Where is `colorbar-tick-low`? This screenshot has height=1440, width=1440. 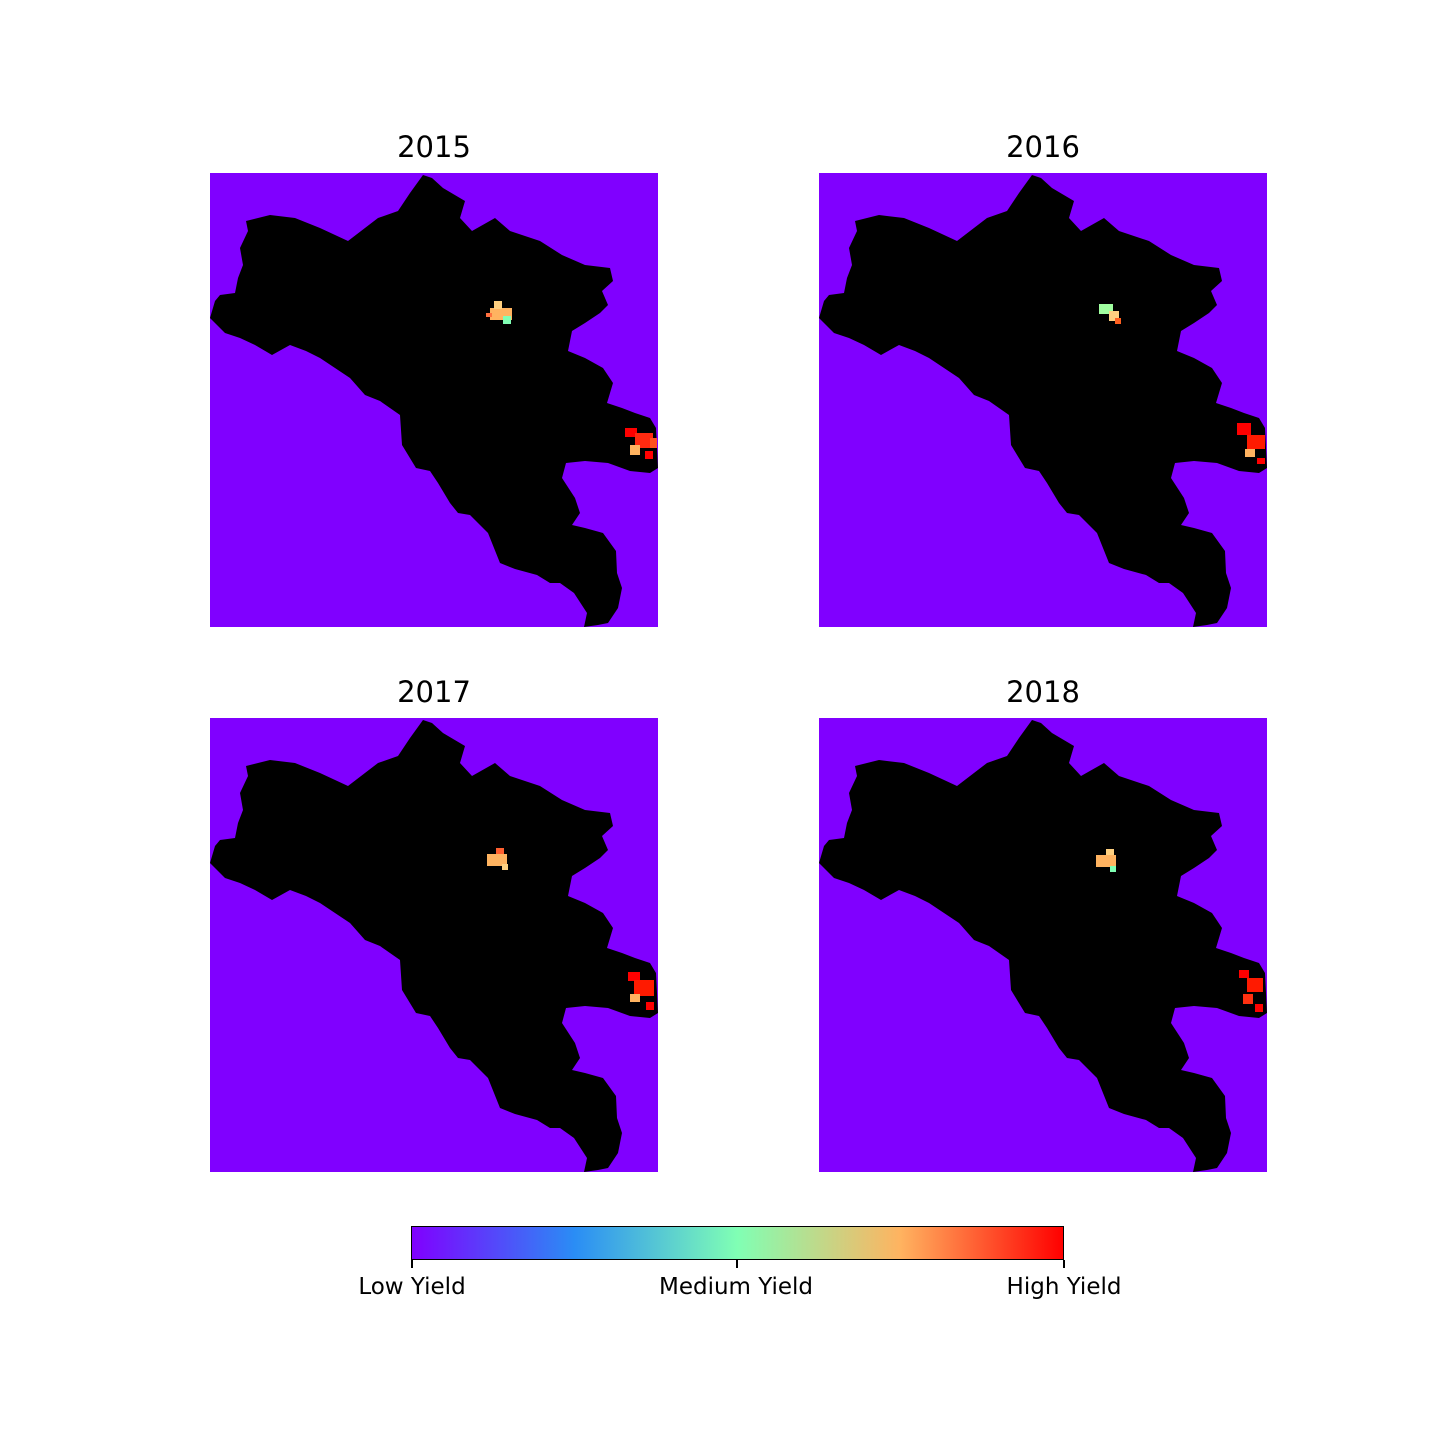 colorbar-tick-low is located at coordinates (412, 1264).